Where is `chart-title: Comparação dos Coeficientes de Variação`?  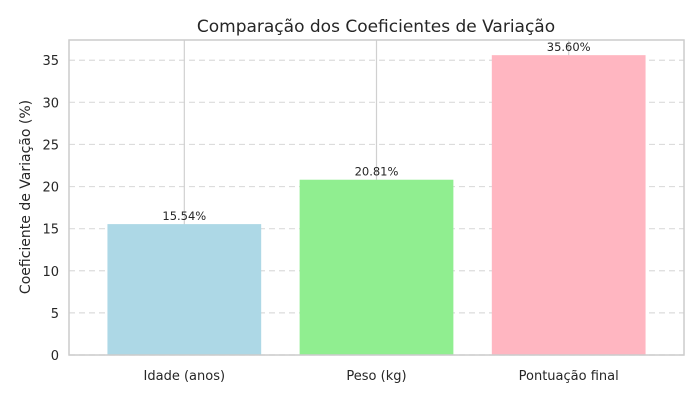 chart-title: Comparação dos Coeficientes de Variação is located at coordinates (376, 27).